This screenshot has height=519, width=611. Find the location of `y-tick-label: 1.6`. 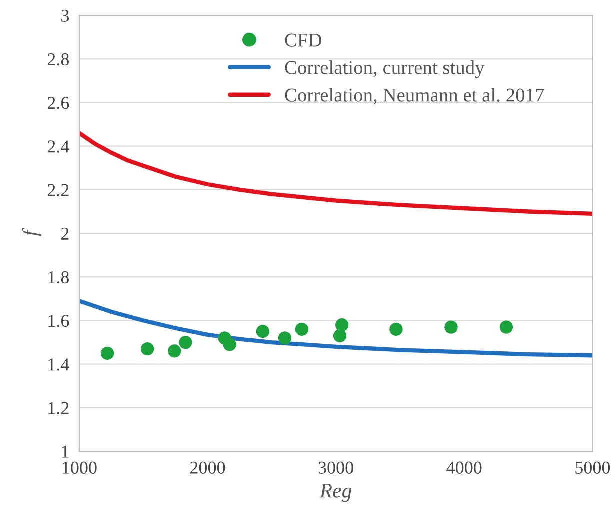

y-tick-label: 1.6 is located at coordinates (59, 321).